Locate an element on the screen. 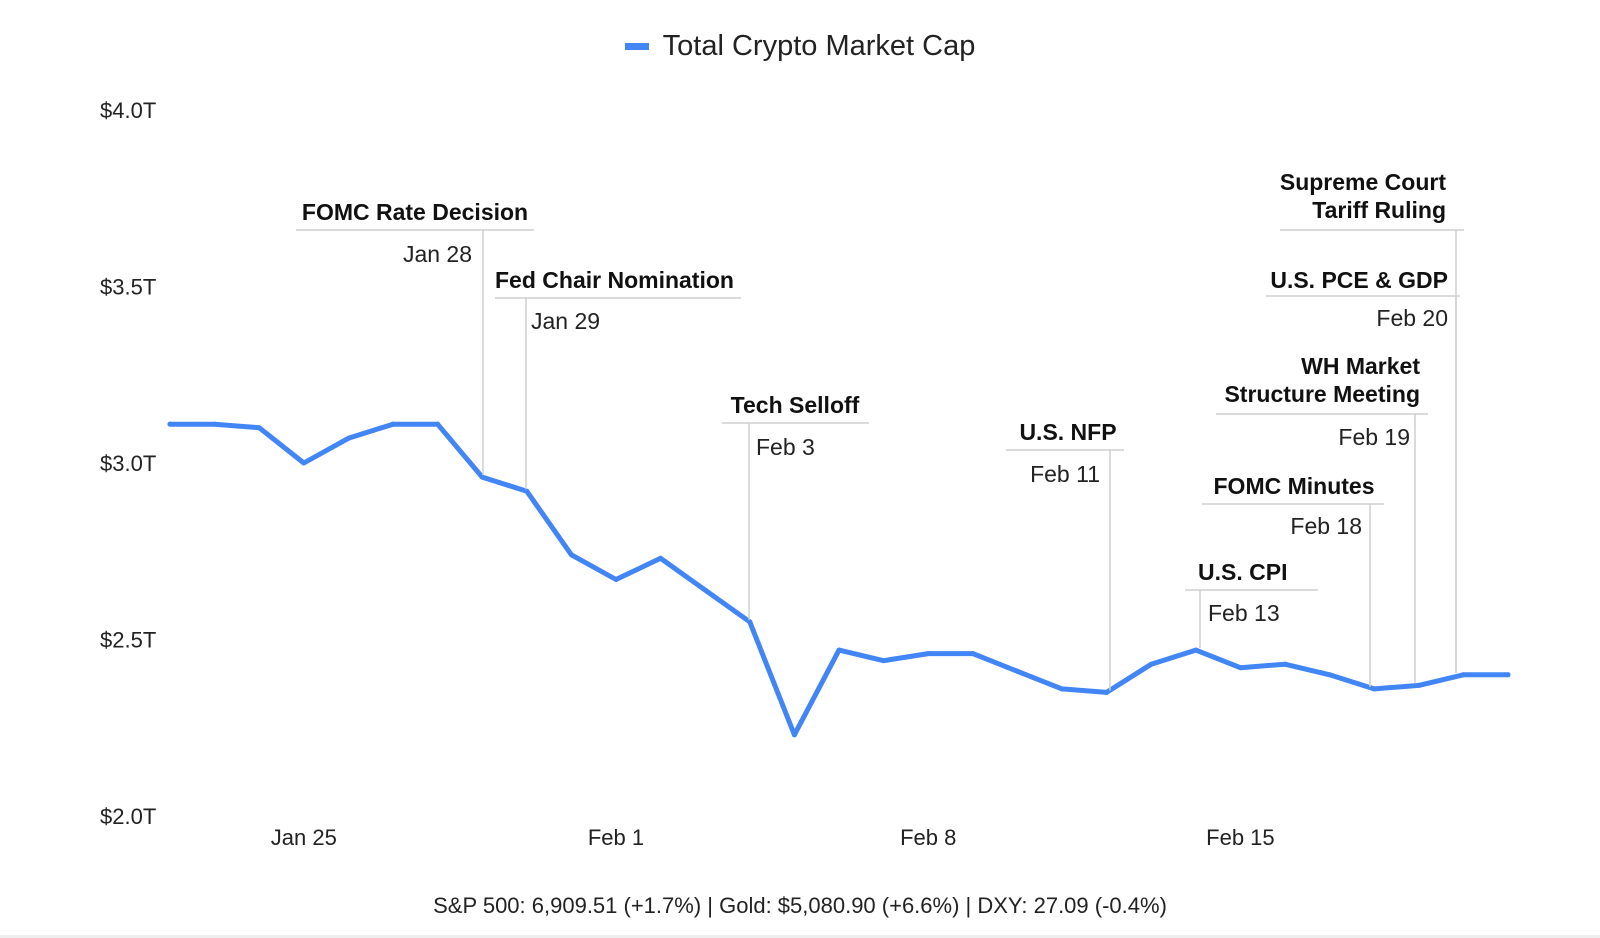 The width and height of the screenshot is (1600, 938). annotation-title: WH Market is located at coordinates (1360, 366).